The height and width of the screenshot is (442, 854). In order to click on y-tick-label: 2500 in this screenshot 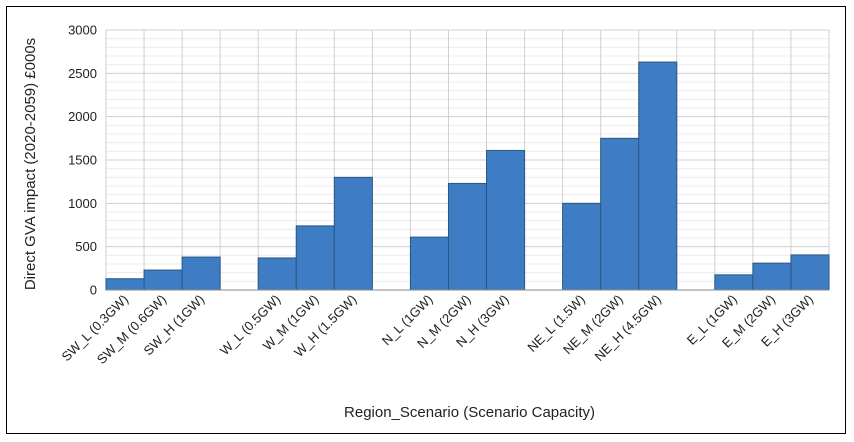, I will do `click(82, 73)`.